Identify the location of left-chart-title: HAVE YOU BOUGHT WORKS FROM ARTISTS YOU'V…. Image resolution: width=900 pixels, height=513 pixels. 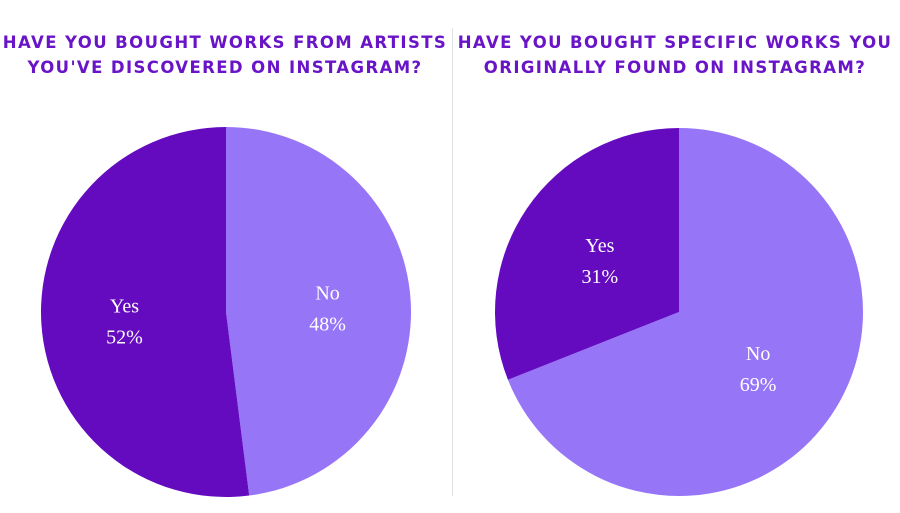
(225, 55).